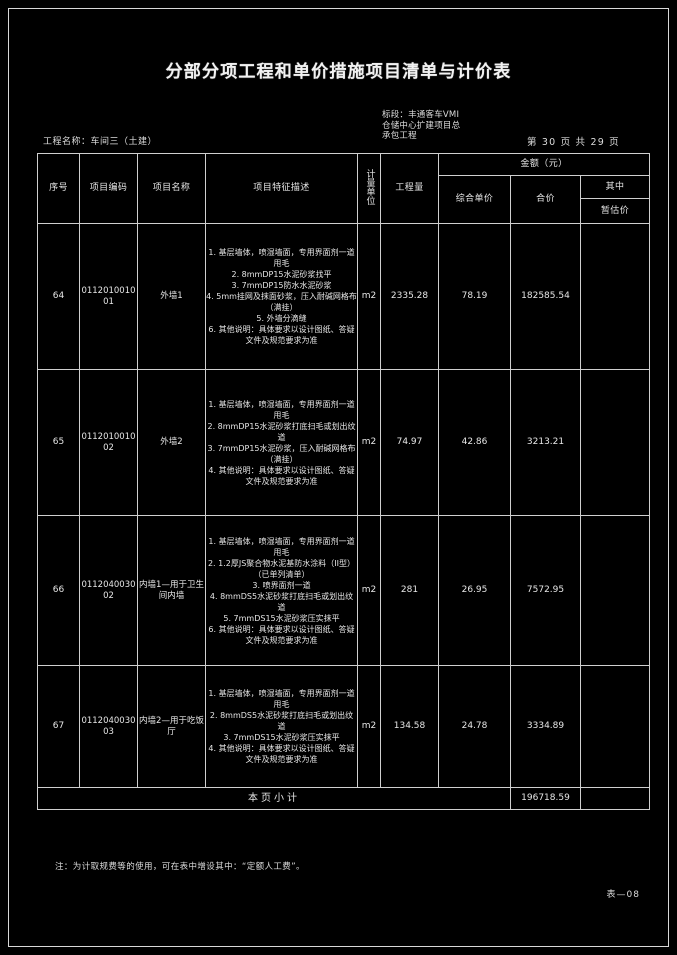 Image resolution: width=677 pixels, height=955 pixels. I want to click on cell-code: 011201001001, so click(108, 296).